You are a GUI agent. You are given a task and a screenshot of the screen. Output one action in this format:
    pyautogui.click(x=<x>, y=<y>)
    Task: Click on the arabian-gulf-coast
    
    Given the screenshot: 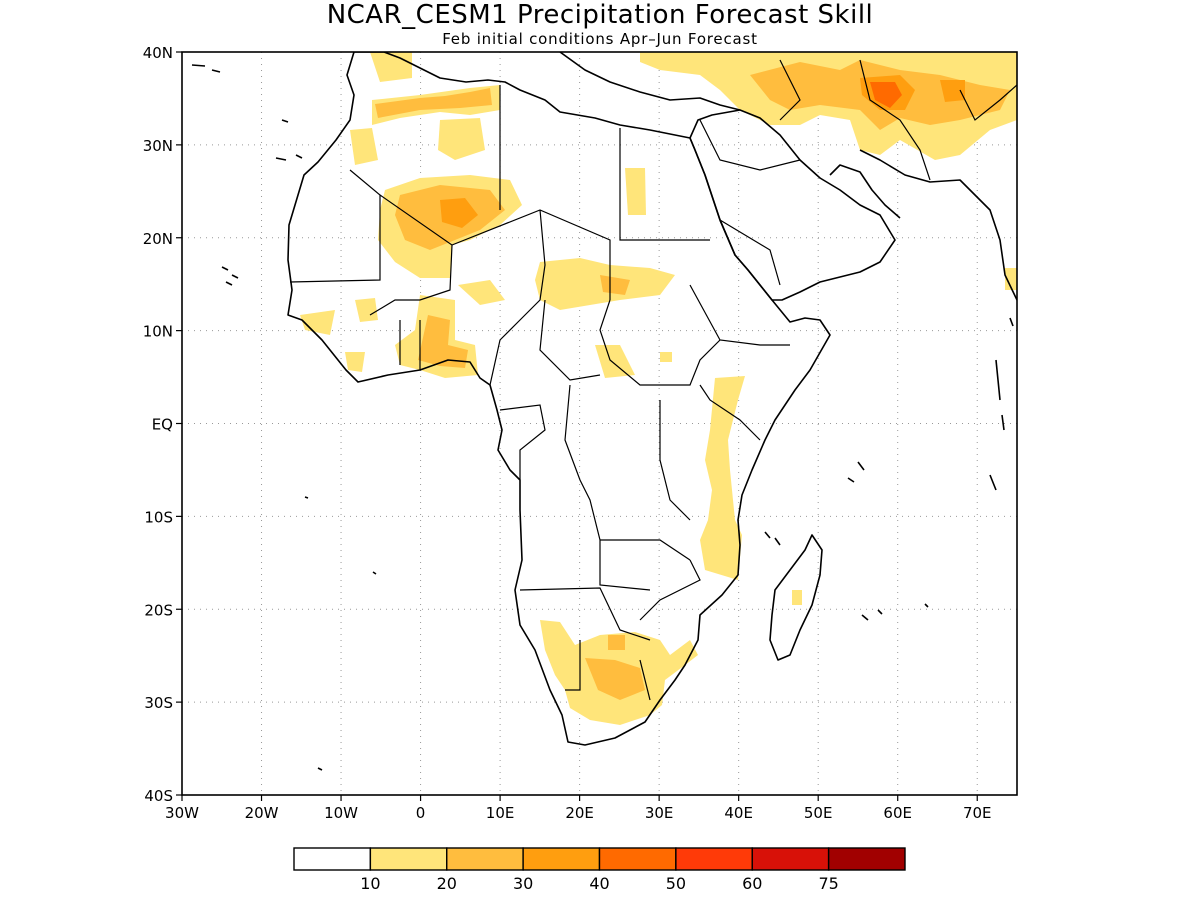 What is the action you would take?
    pyautogui.click(x=865, y=191)
    